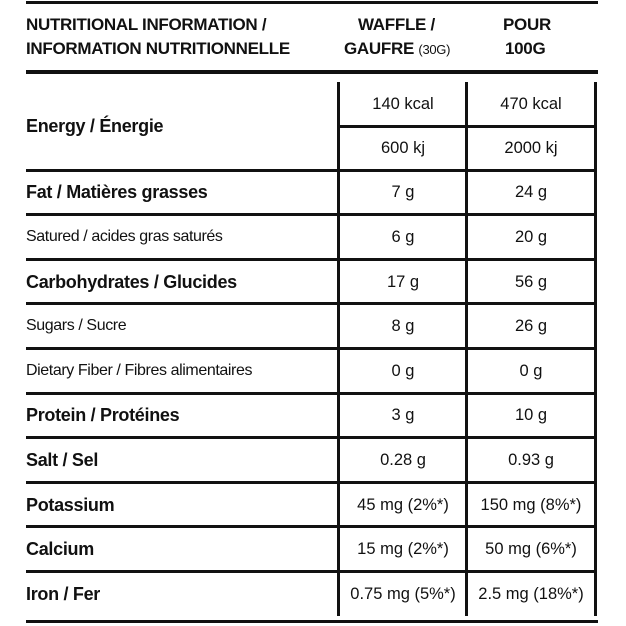  I want to click on row-label: Dietary Fiber / Fibres alimentaires, so click(139, 370).